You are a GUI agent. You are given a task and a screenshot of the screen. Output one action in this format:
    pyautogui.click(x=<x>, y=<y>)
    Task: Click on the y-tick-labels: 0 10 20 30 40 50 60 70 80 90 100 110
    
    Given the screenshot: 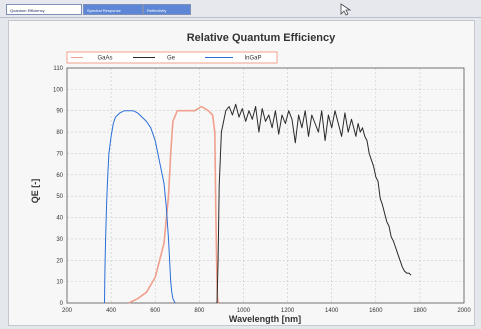 What is the action you would take?
    pyautogui.click(x=58, y=186)
    